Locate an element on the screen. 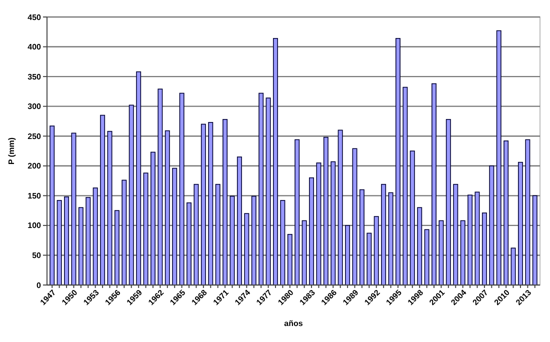  y-tick-label: 200 is located at coordinates (35, 166).